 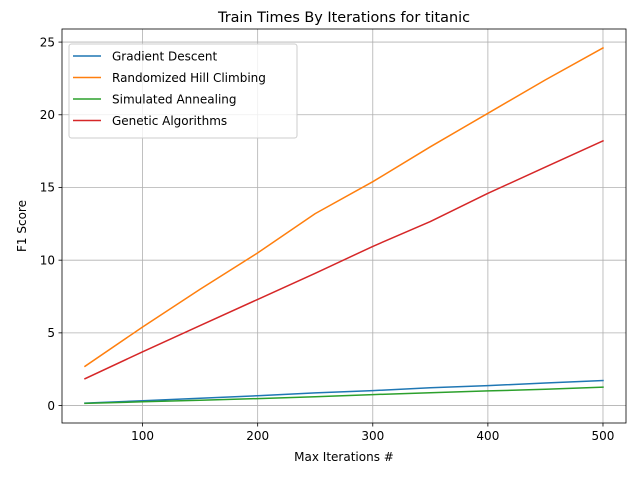 I want to click on x-tick-label: 200, so click(x=257, y=436).